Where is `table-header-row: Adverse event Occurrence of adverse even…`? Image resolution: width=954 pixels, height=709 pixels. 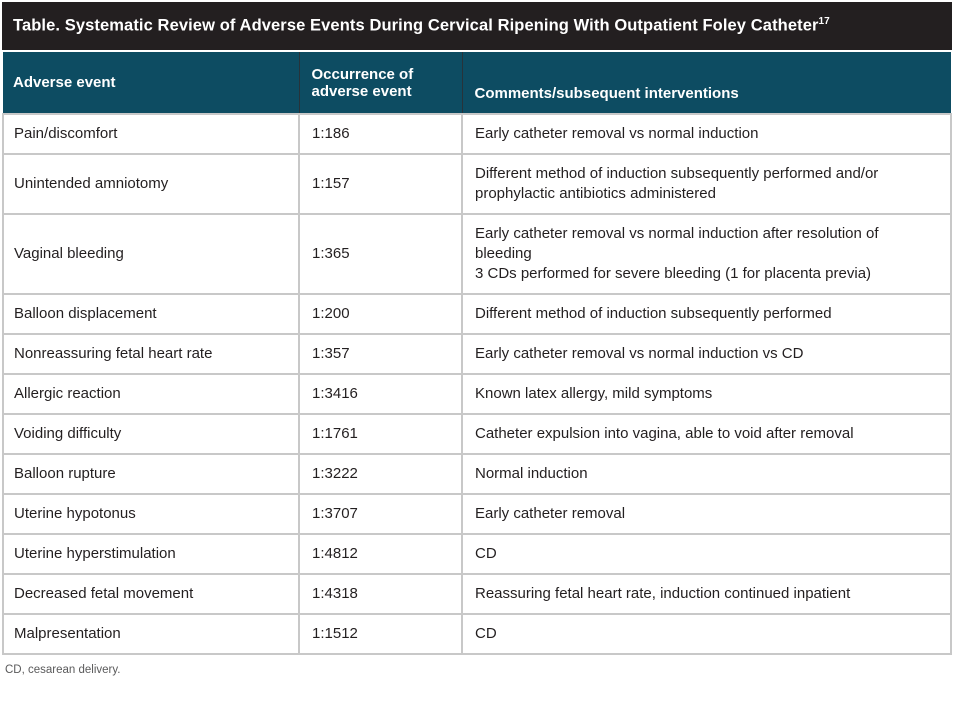 table-header-row: Adverse event Occurrence of adverse even… is located at coordinates (477, 83).